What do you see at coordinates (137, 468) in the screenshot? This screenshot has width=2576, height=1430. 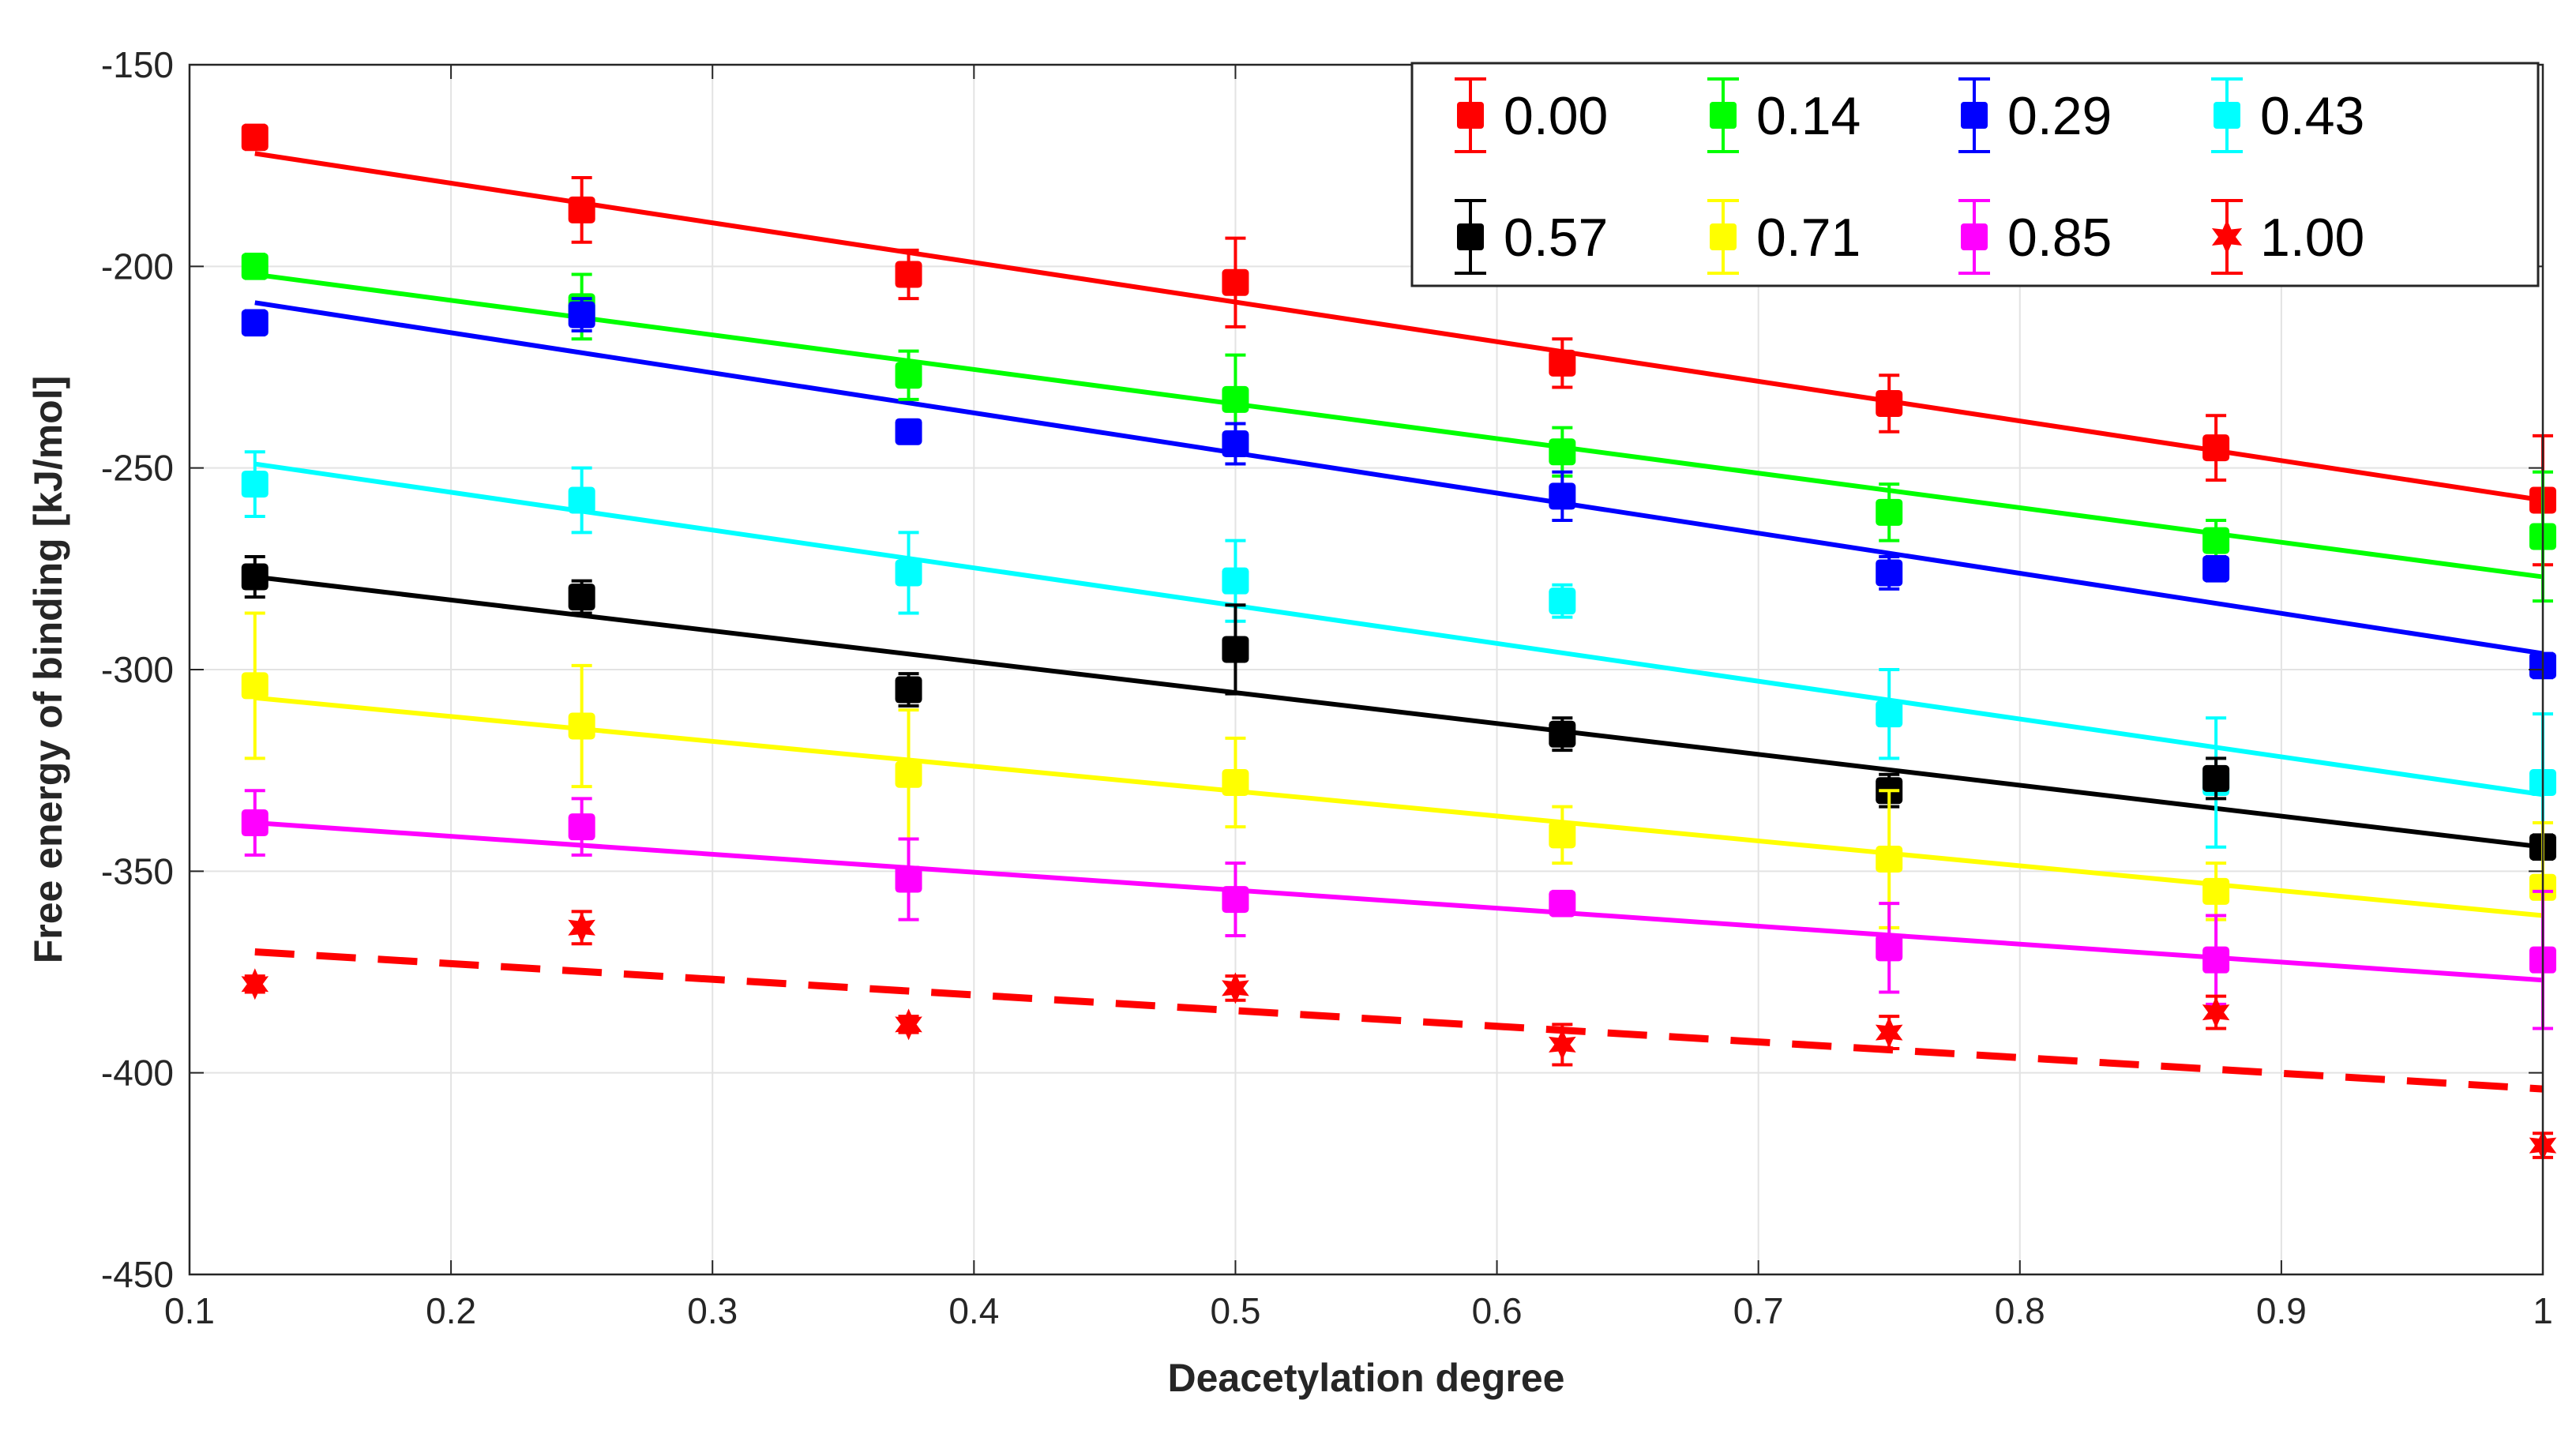 I see `y-tick-label: -250` at bounding box center [137, 468].